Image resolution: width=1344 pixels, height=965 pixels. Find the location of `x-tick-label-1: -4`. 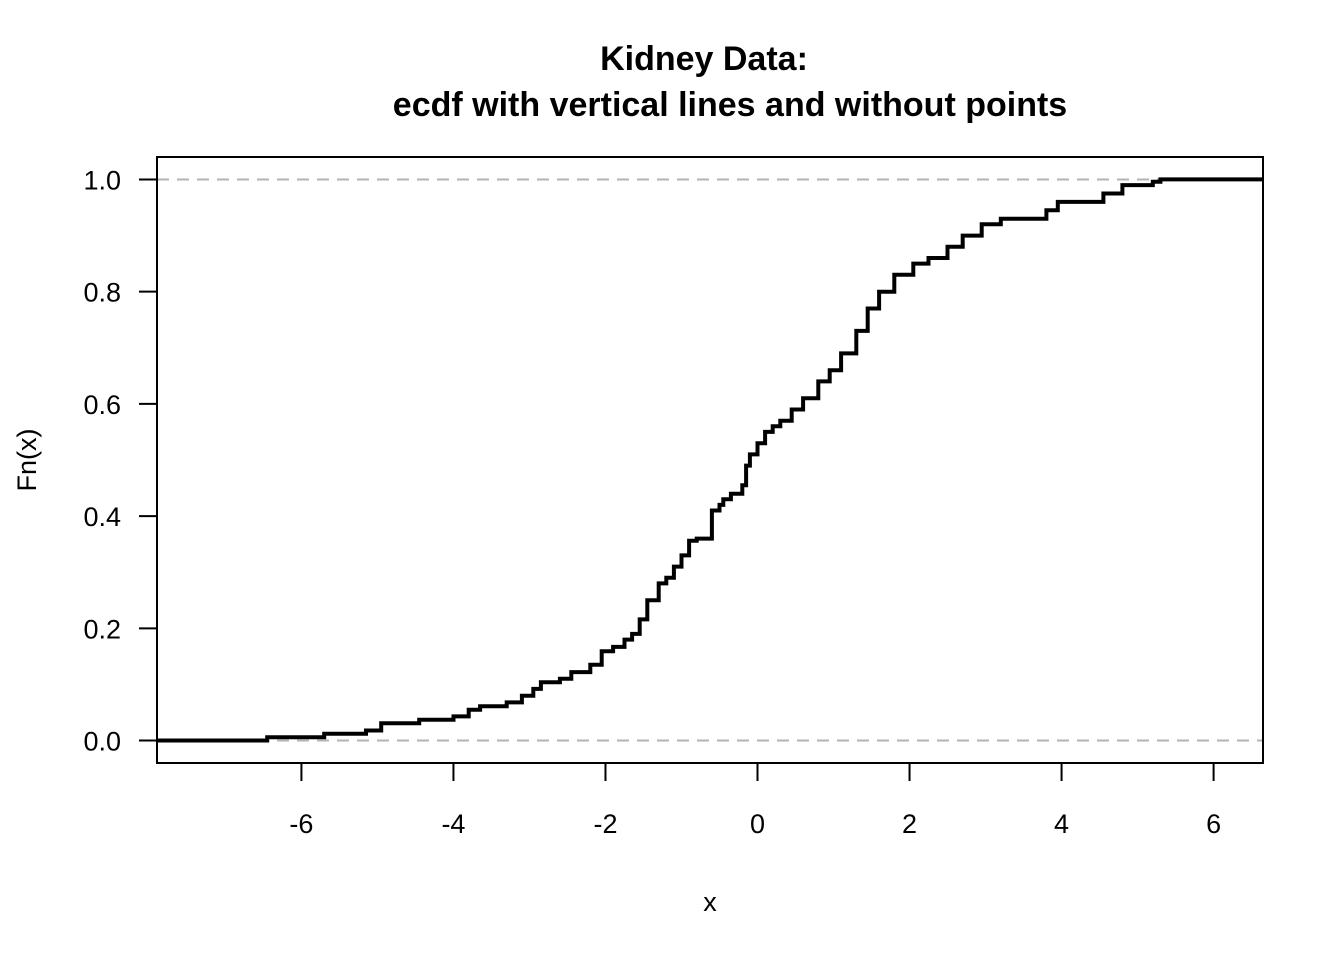

x-tick-label-1: -4 is located at coordinates (453, 824).